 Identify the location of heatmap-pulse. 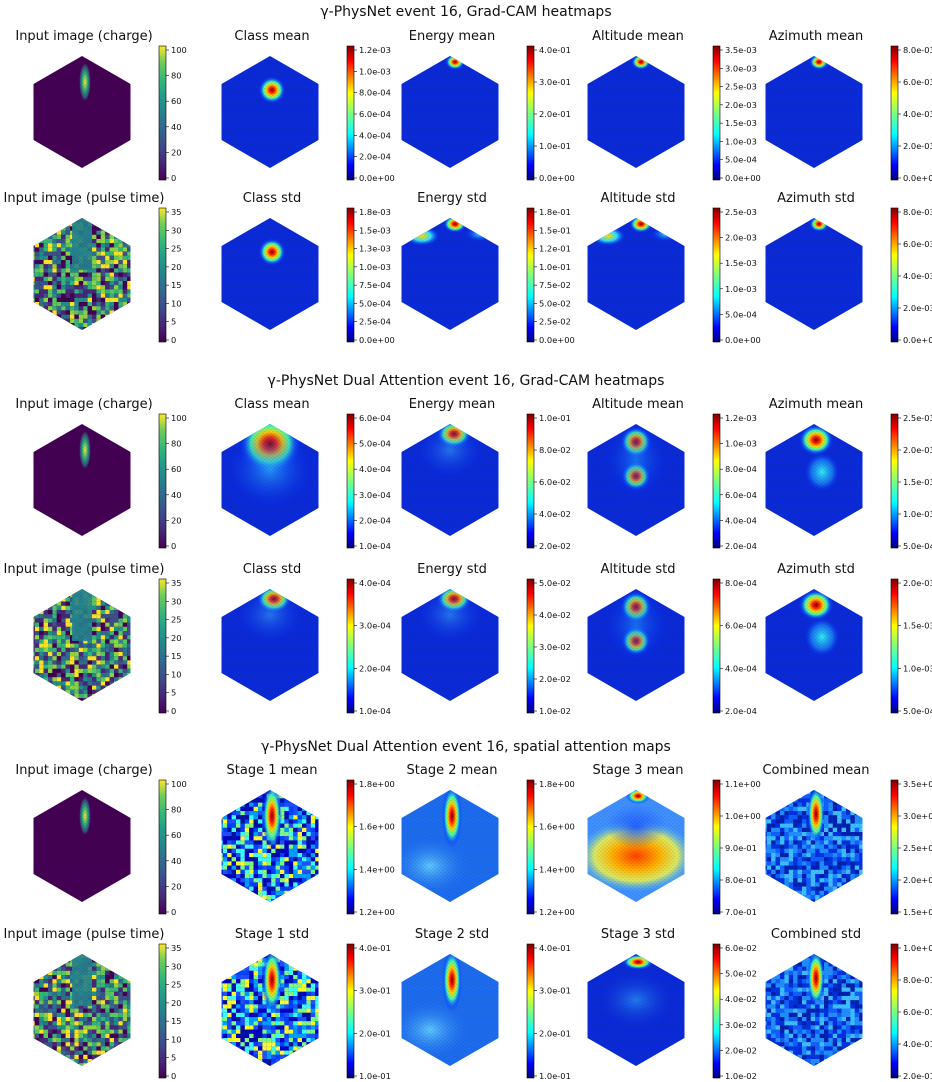
(83, 1010).